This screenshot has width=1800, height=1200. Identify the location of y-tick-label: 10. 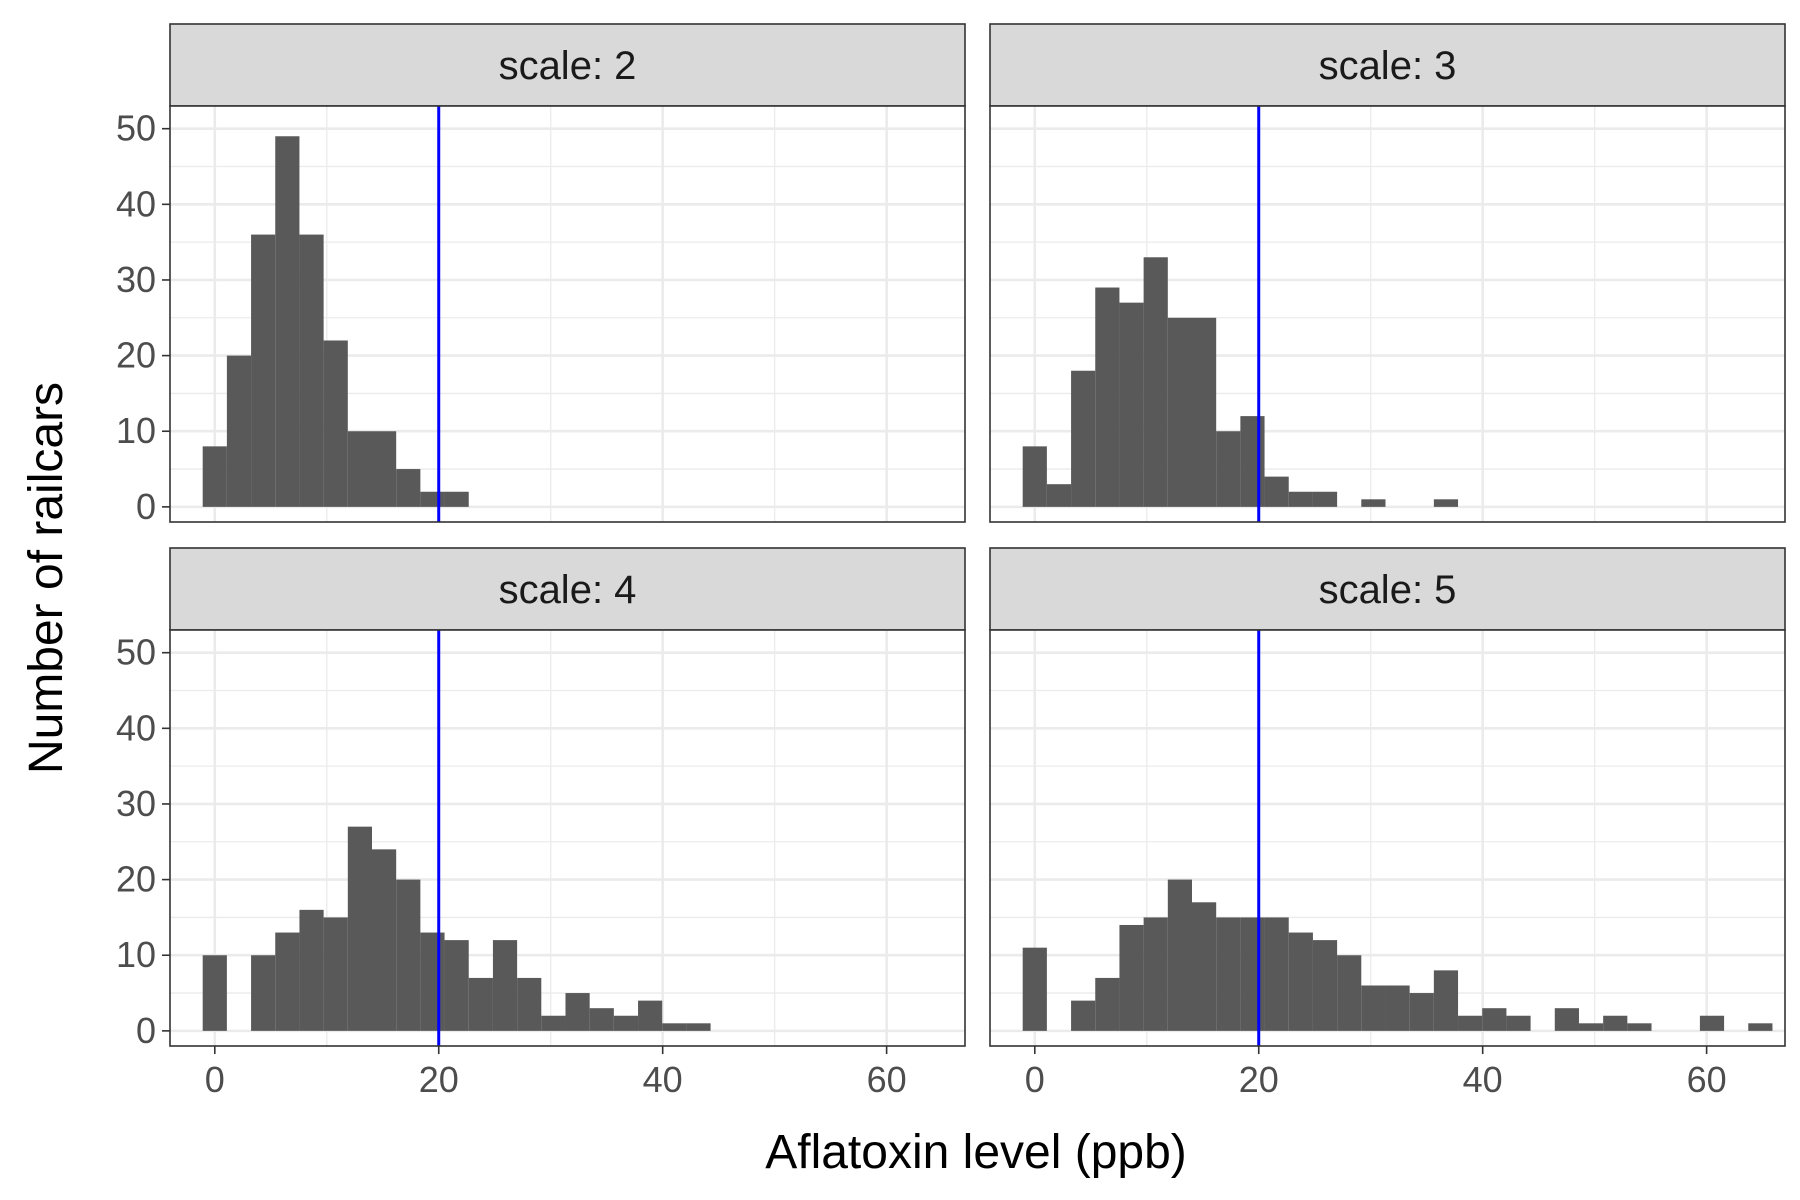
(136, 430).